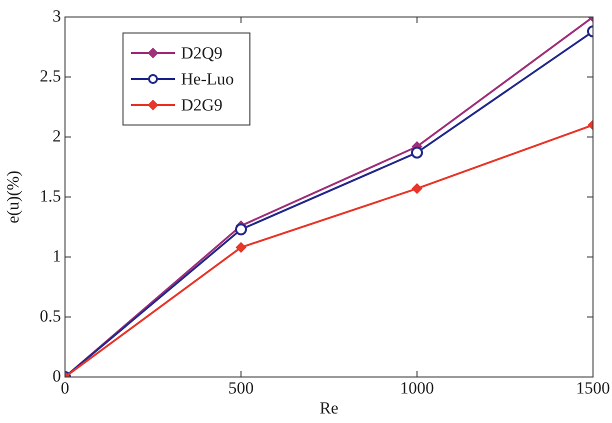  I want to click on x-axis-title: Re, so click(329, 408).